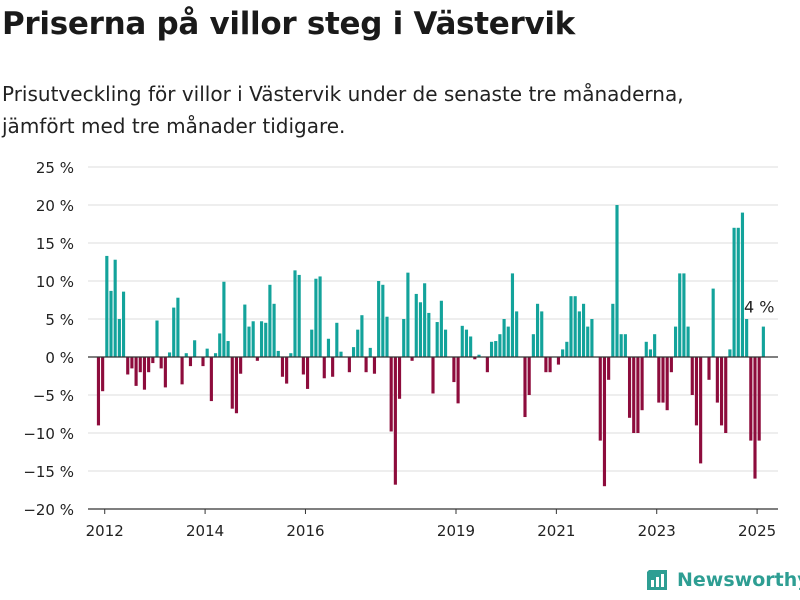 This screenshot has height=600, width=800. Describe the element at coordinates (657, 580) in the screenshot. I see `bar-chart-logo-icon` at that location.